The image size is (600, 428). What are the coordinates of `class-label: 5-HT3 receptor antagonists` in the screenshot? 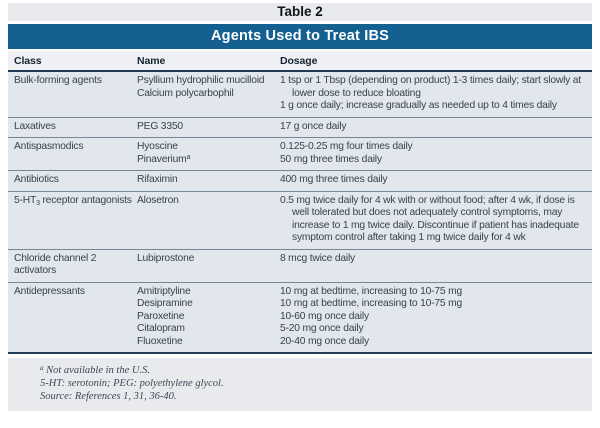 It's located at (73, 200).